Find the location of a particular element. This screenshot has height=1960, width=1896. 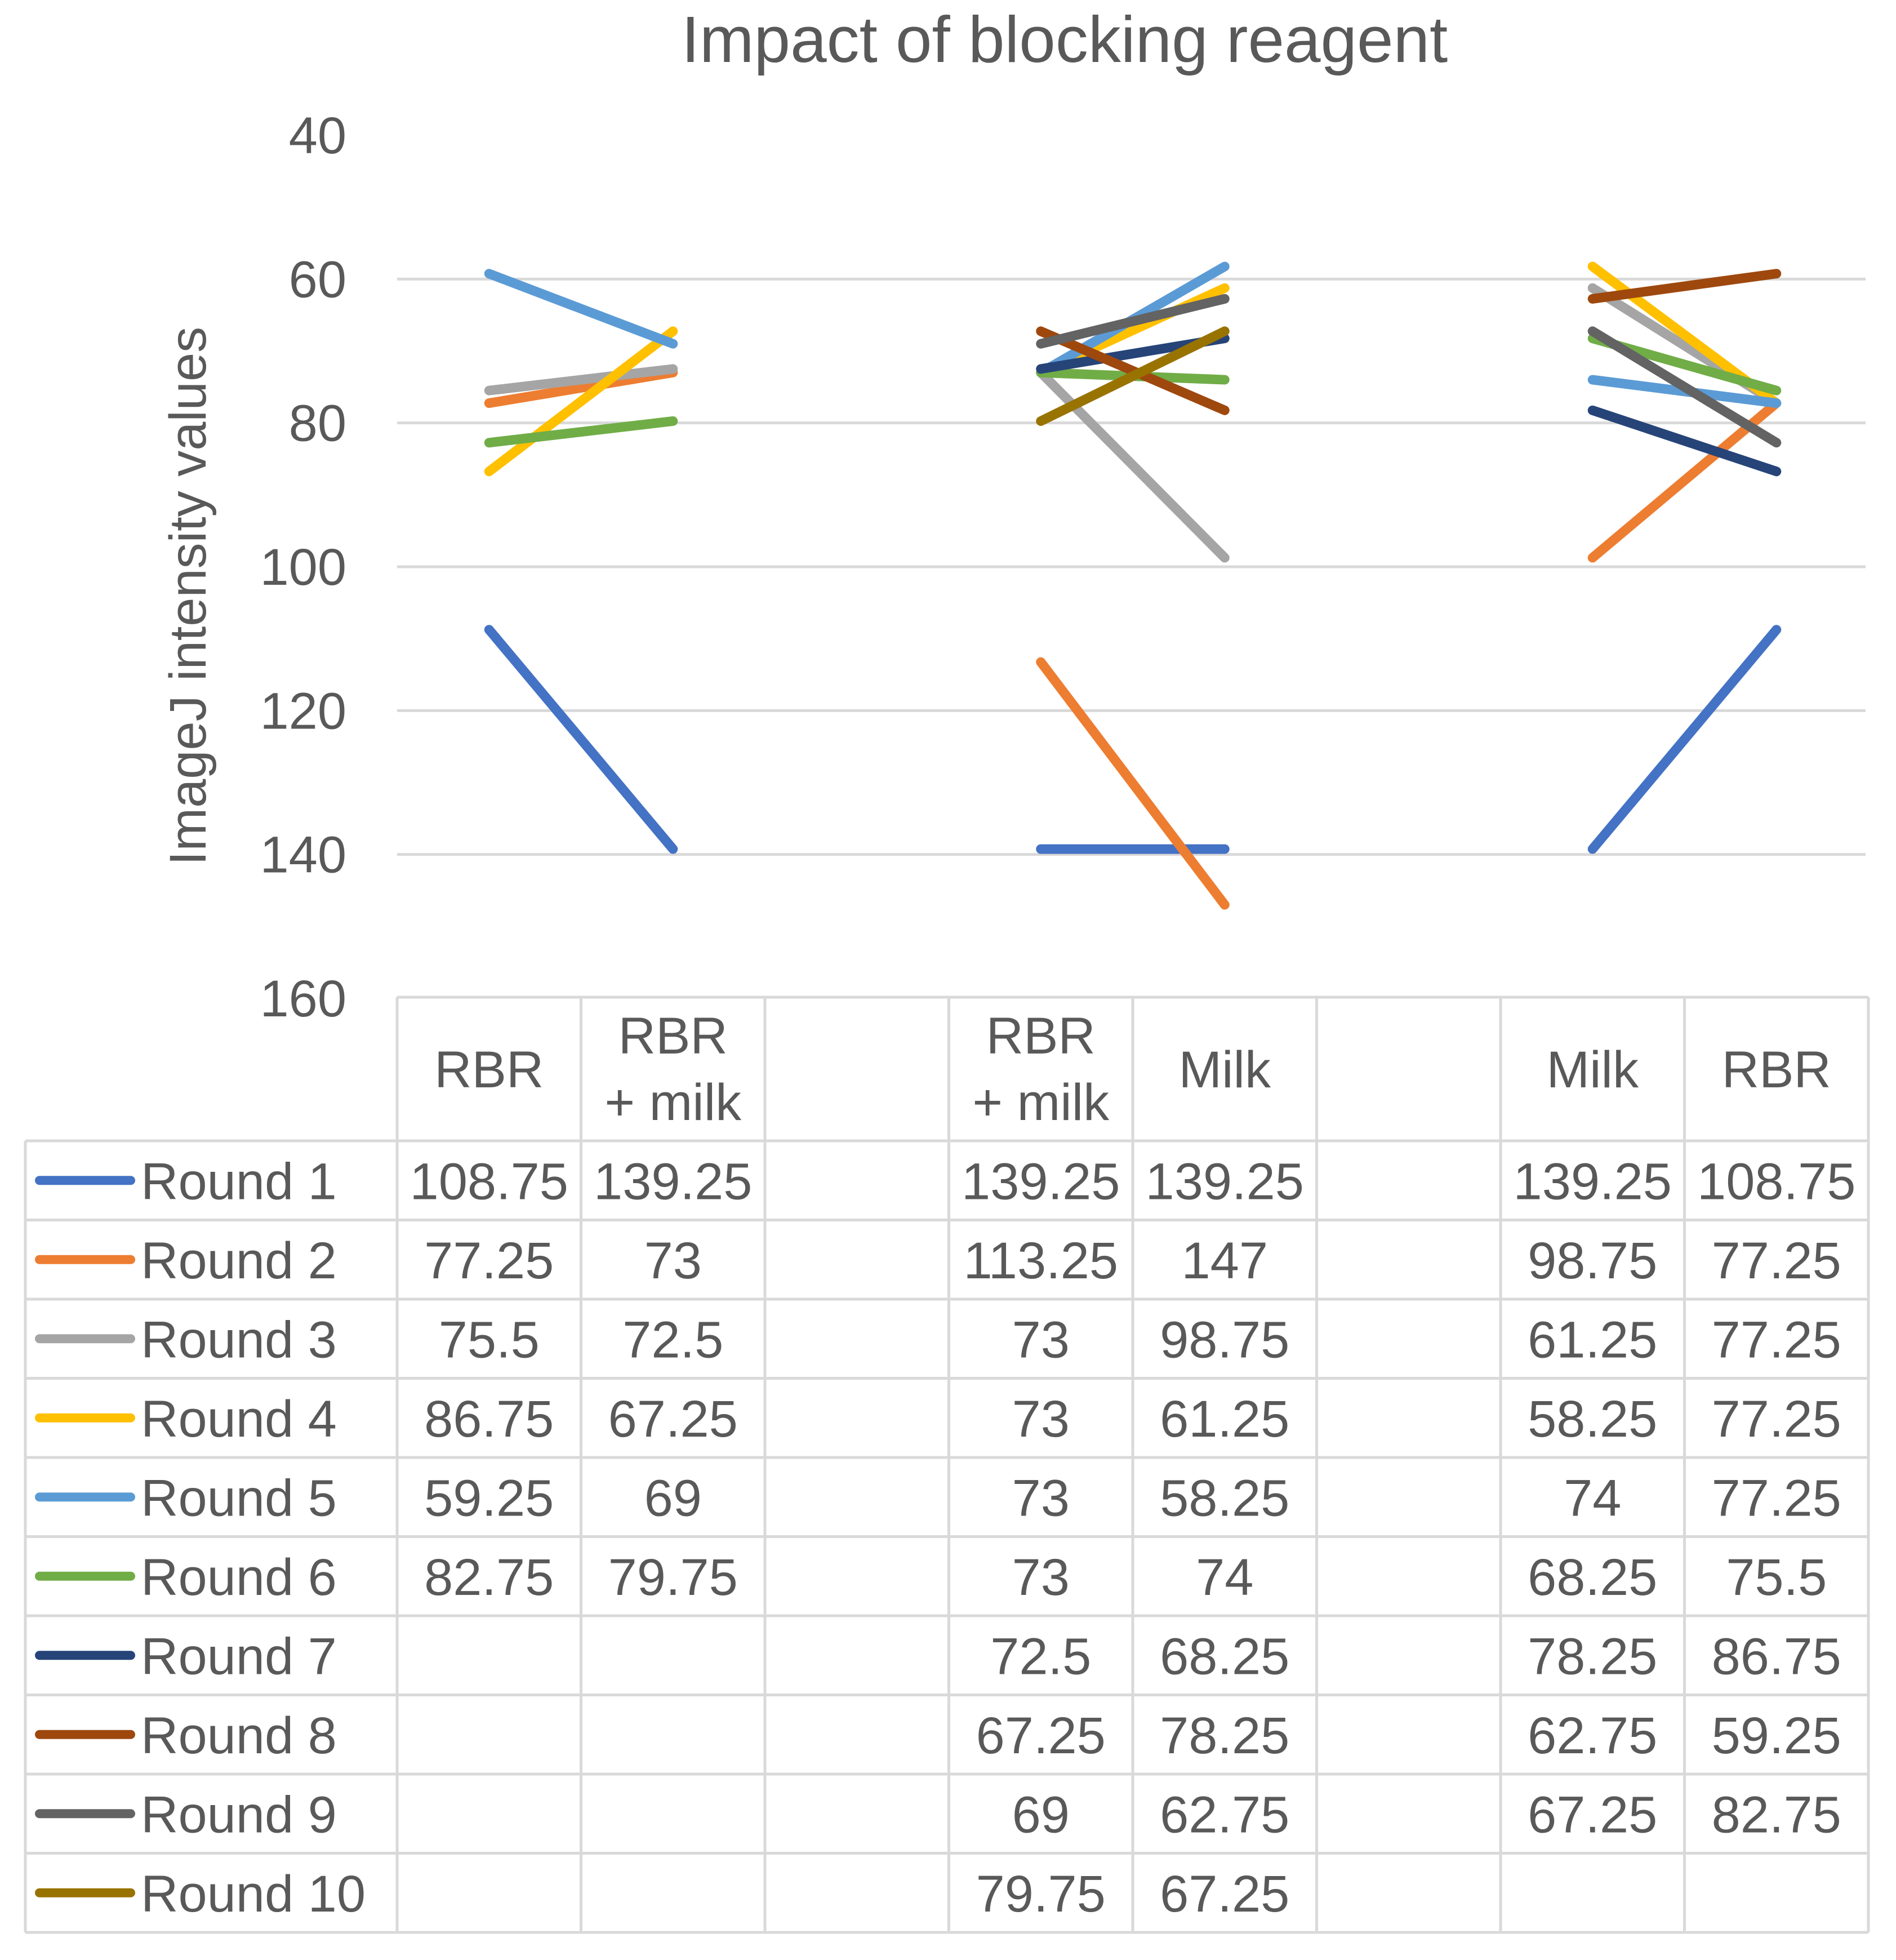

y-tick-label: 80 is located at coordinates (317, 423).